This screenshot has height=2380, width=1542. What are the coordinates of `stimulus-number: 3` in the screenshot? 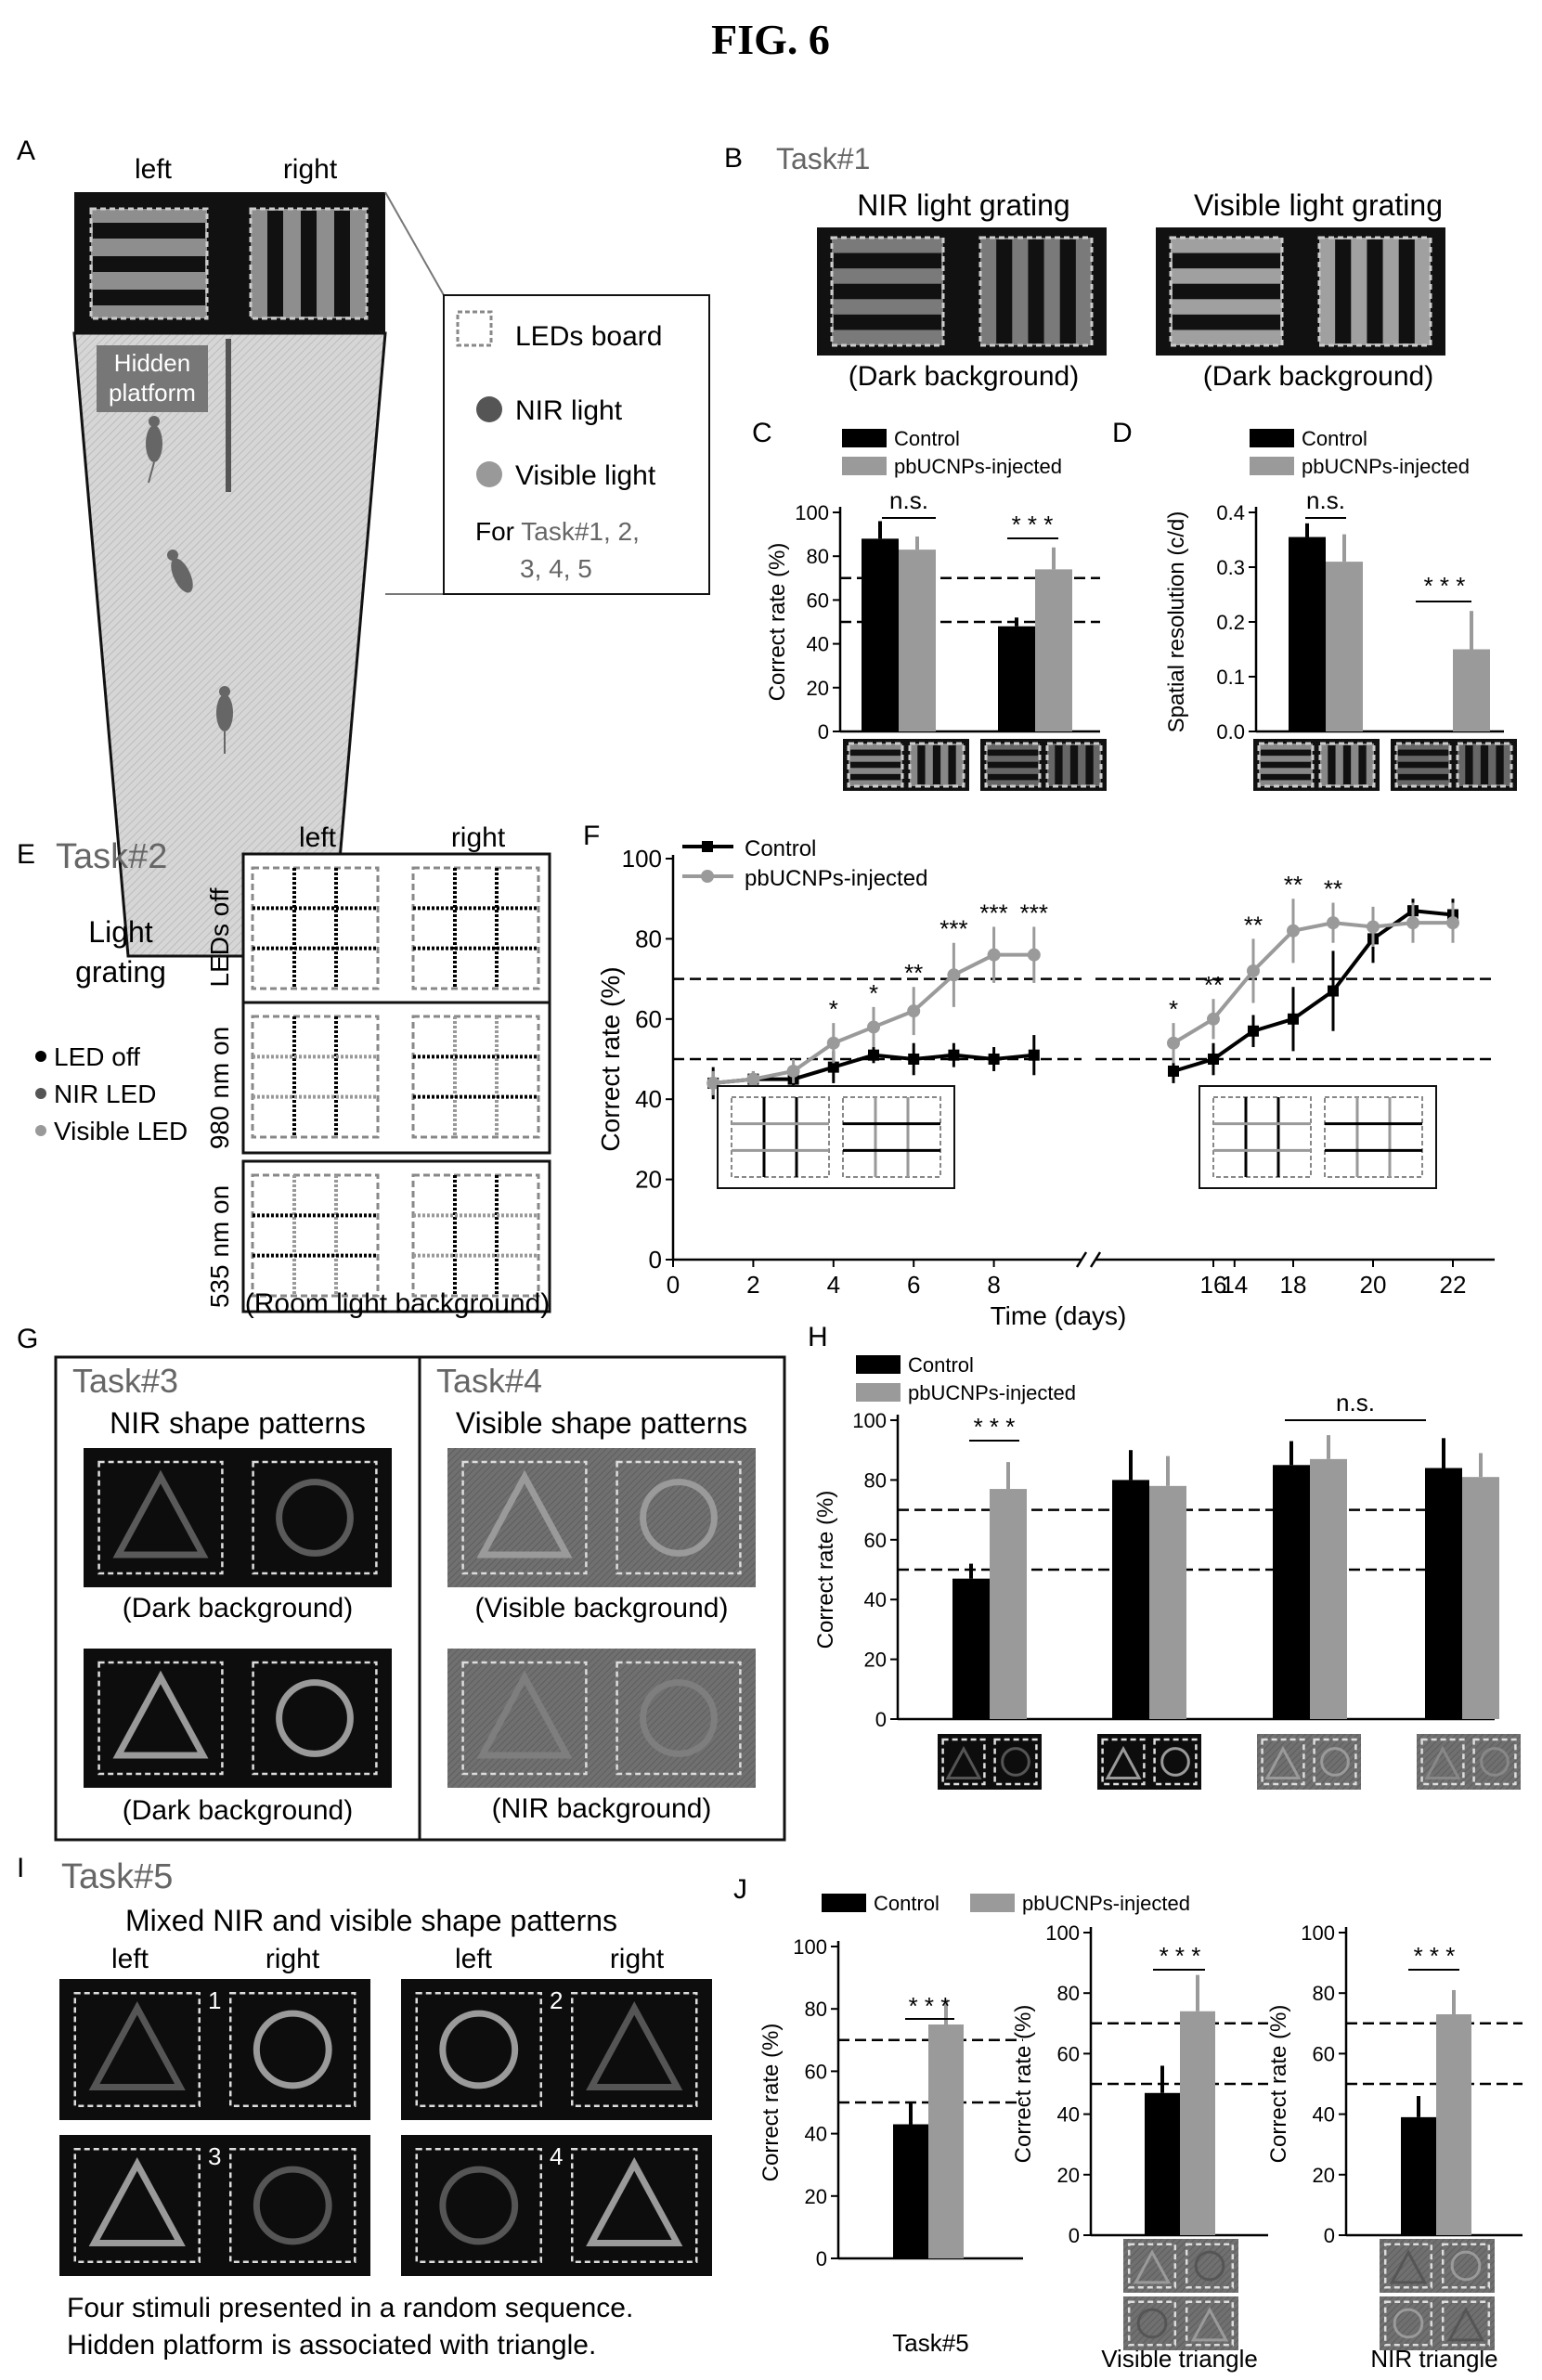 It's located at (214, 2156).